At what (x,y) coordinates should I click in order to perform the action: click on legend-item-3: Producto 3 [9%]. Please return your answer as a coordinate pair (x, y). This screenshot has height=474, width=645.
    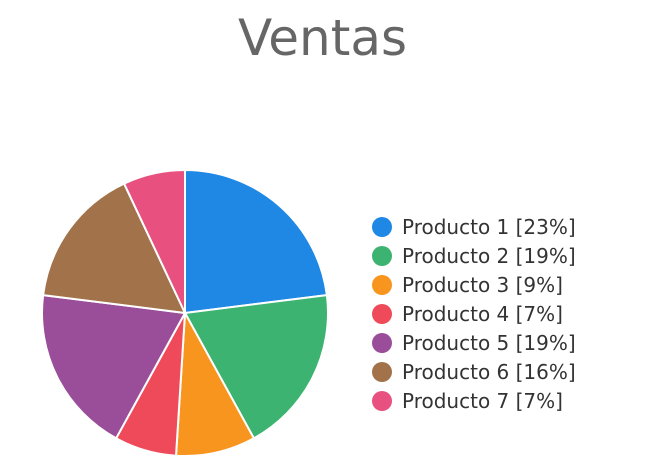
    Looking at the image, I should click on (474, 284).